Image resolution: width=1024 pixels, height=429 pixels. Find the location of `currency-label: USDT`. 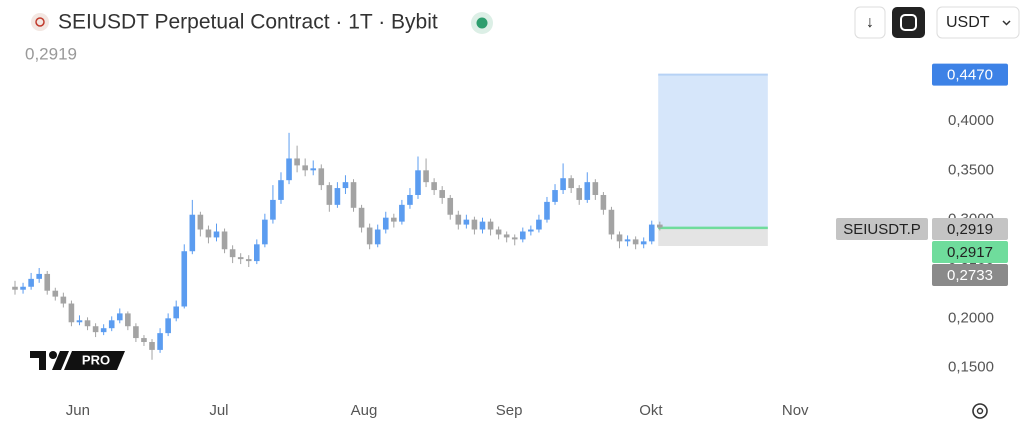

currency-label: USDT is located at coordinates (968, 22).